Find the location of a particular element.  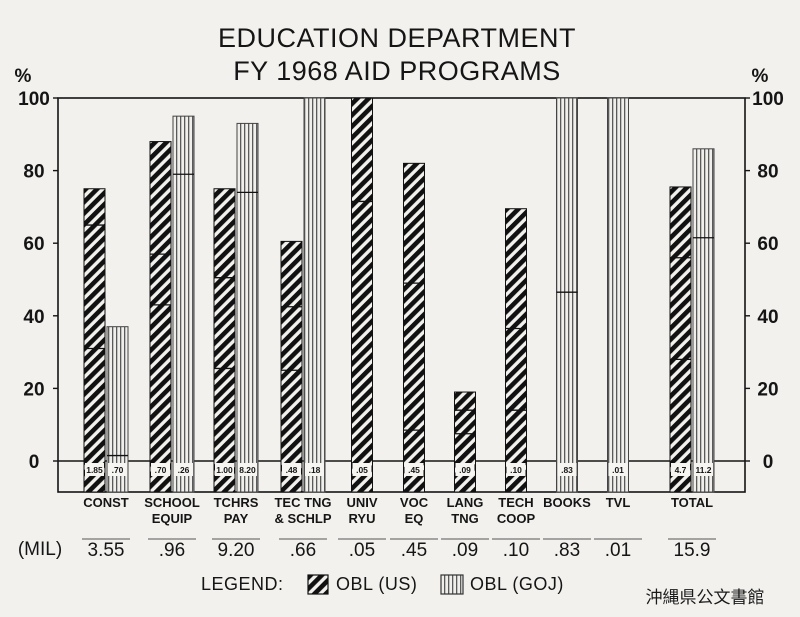

amount-label-us: .70 is located at coordinates (161, 470).